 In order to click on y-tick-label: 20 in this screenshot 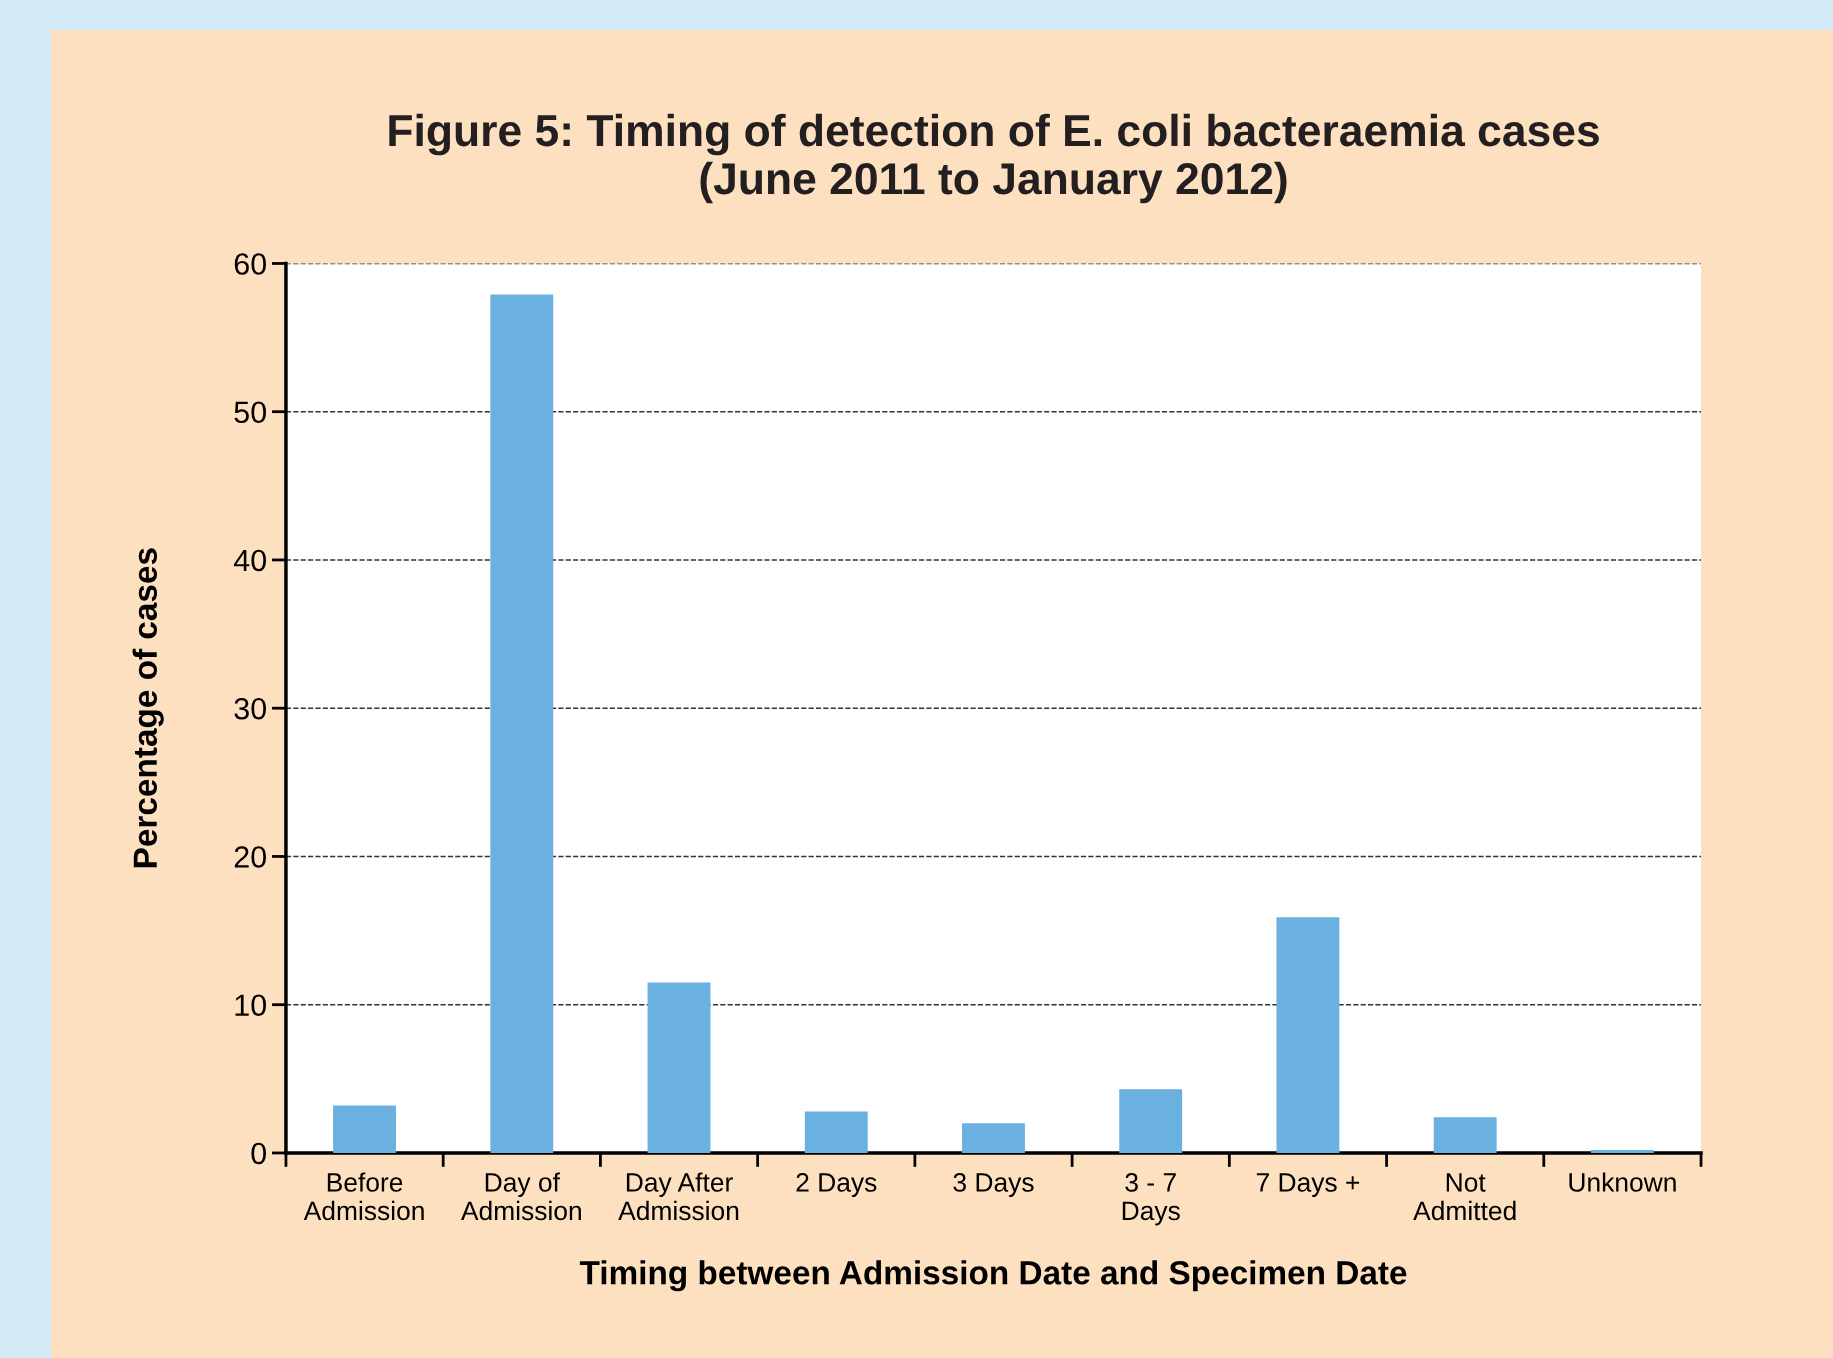, I will do `click(250, 857)`.